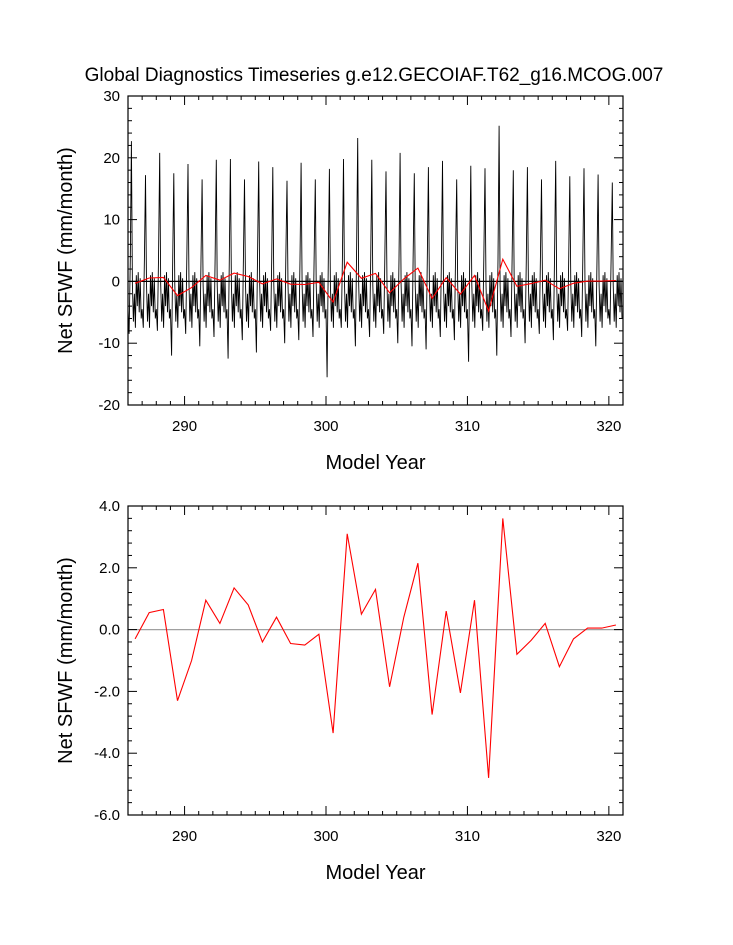 Image resolution: width=733 pixels, height=945 pixels. What do you see at coordinates (111, 158) in the screenshot?
I see `y-tick-label: 20` at bounding box center [111, 158].